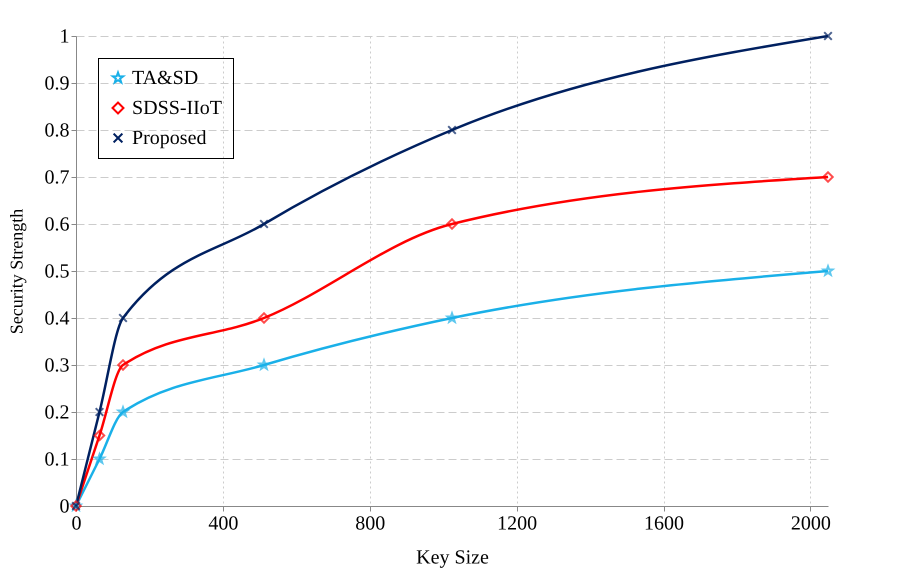 The height and width of the screenshot is (577, 912). What do you see at coordinates (165, 78) in the screenshot?
I see `legend-label: TA&SD` at bounding box center [165, 78].